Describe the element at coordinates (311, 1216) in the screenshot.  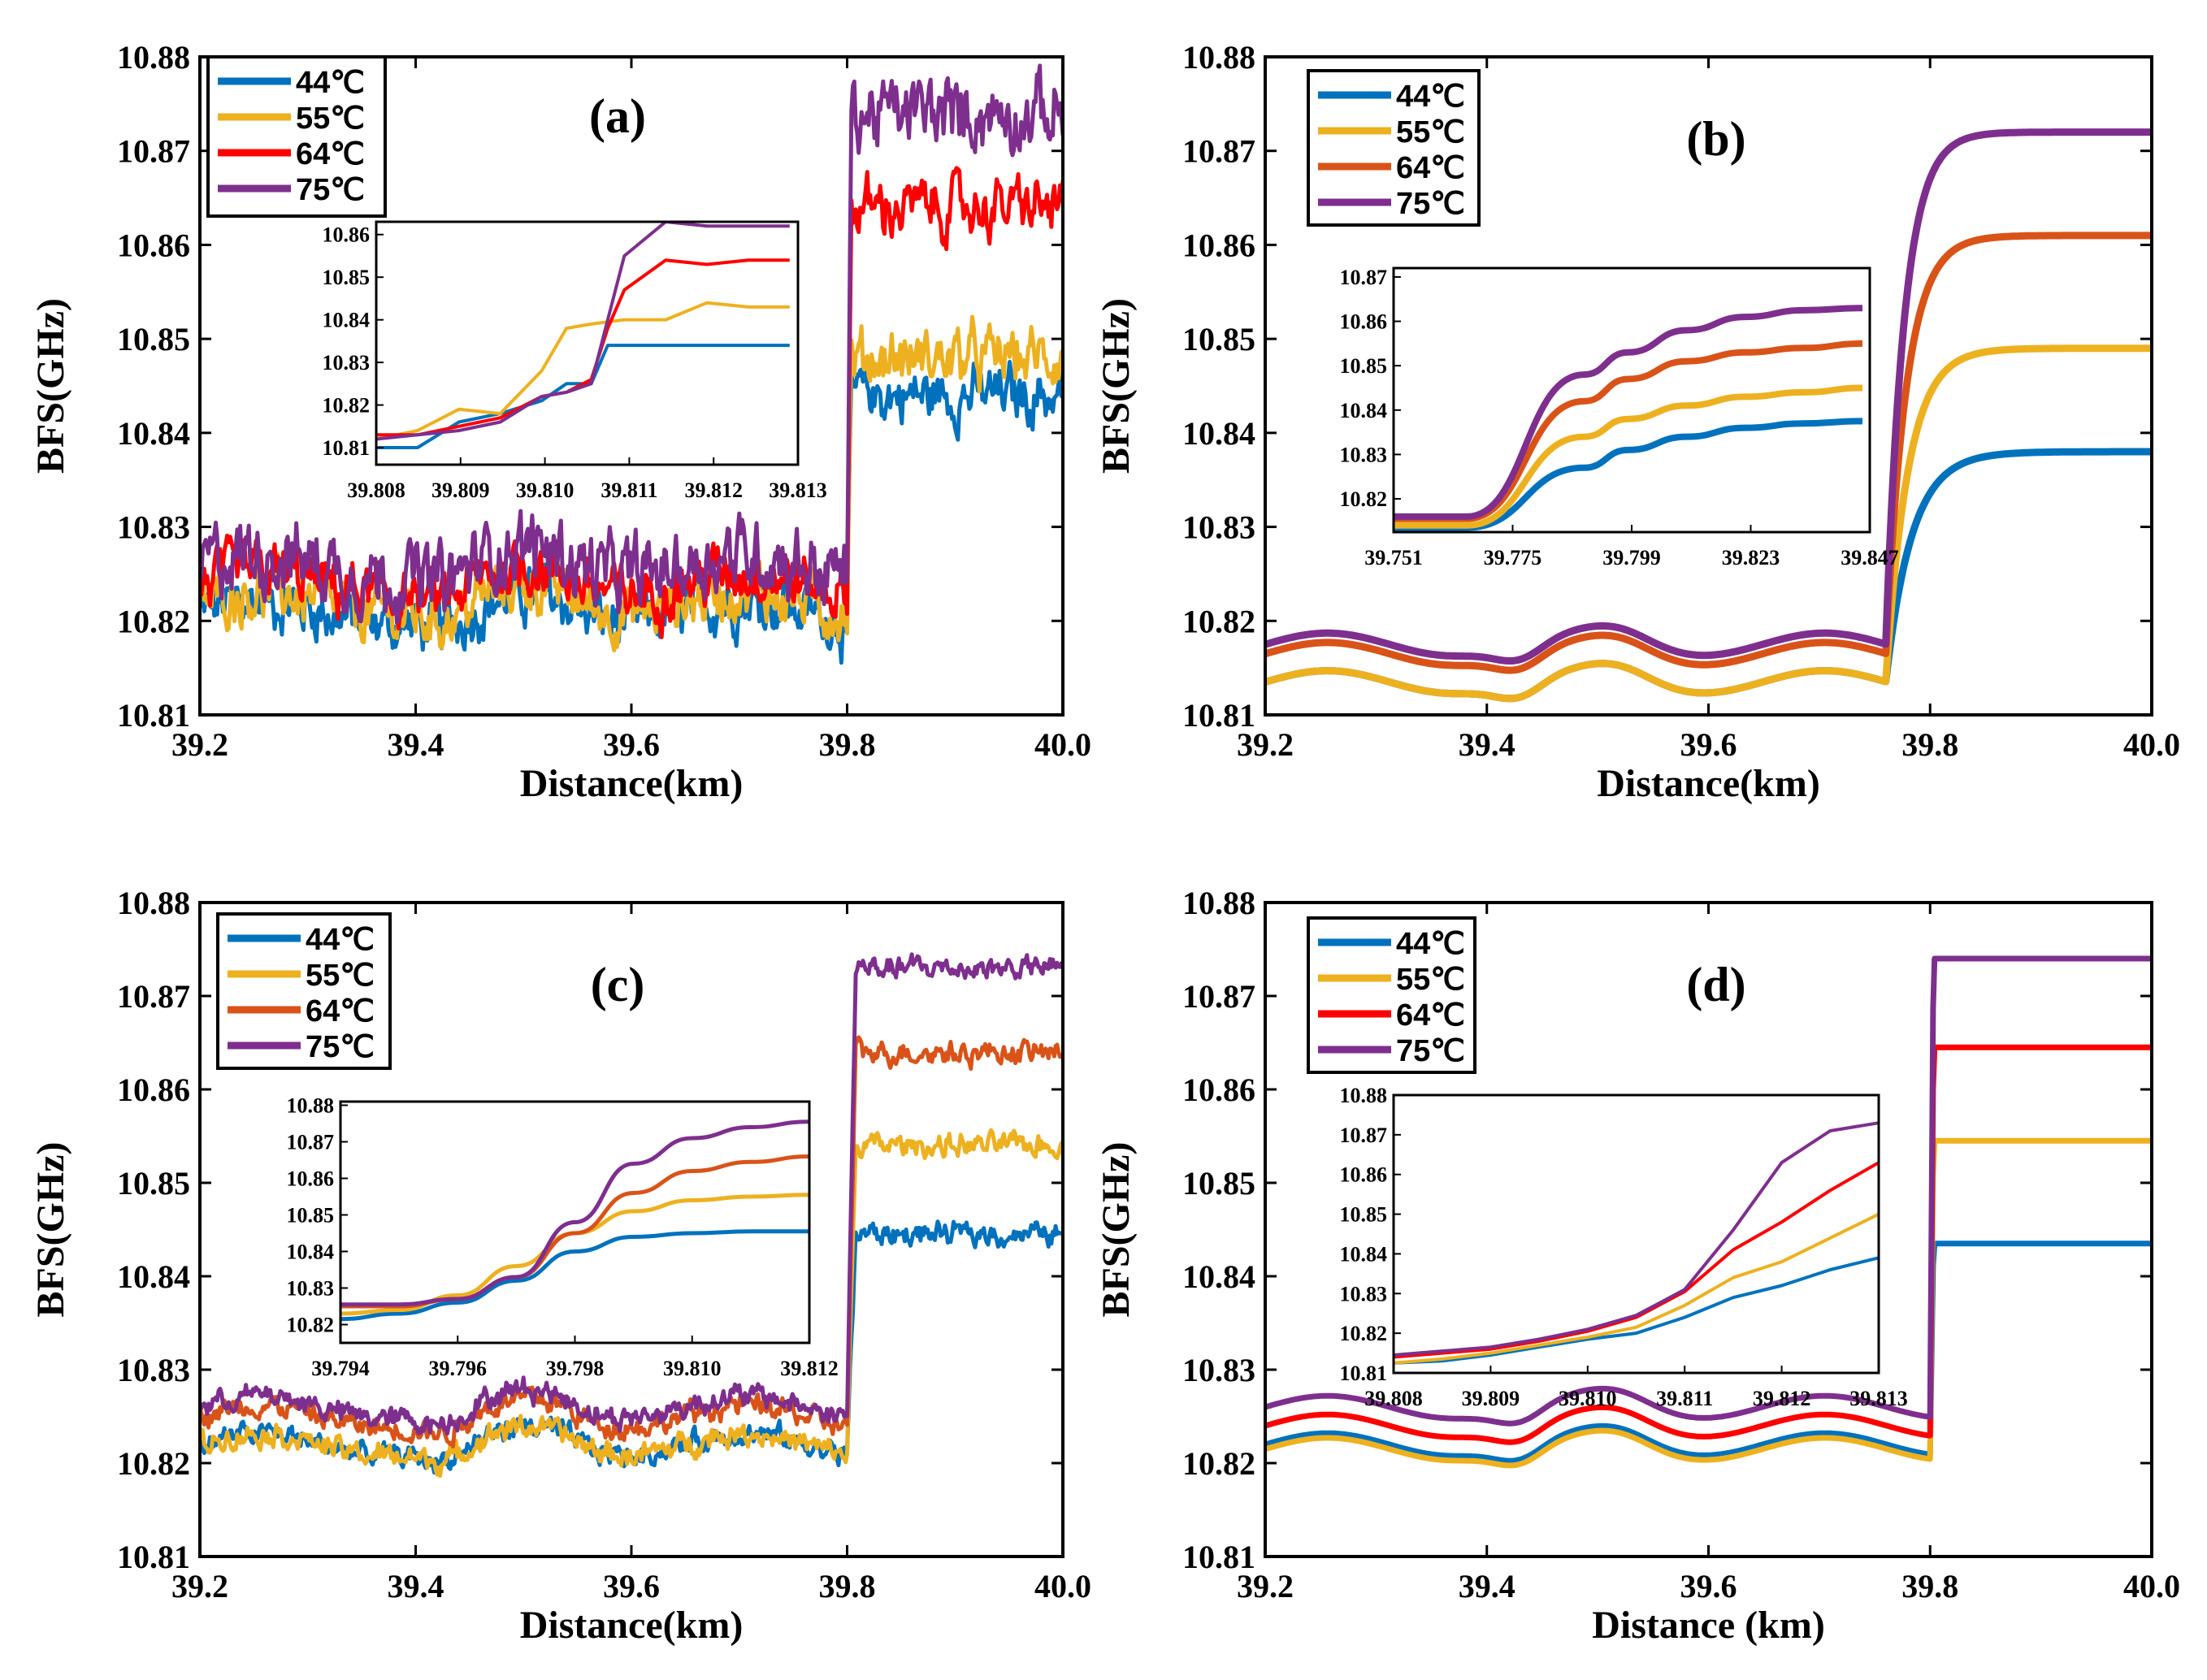
I see `inset-y-tick-label-c-3: 10.85` at that location.